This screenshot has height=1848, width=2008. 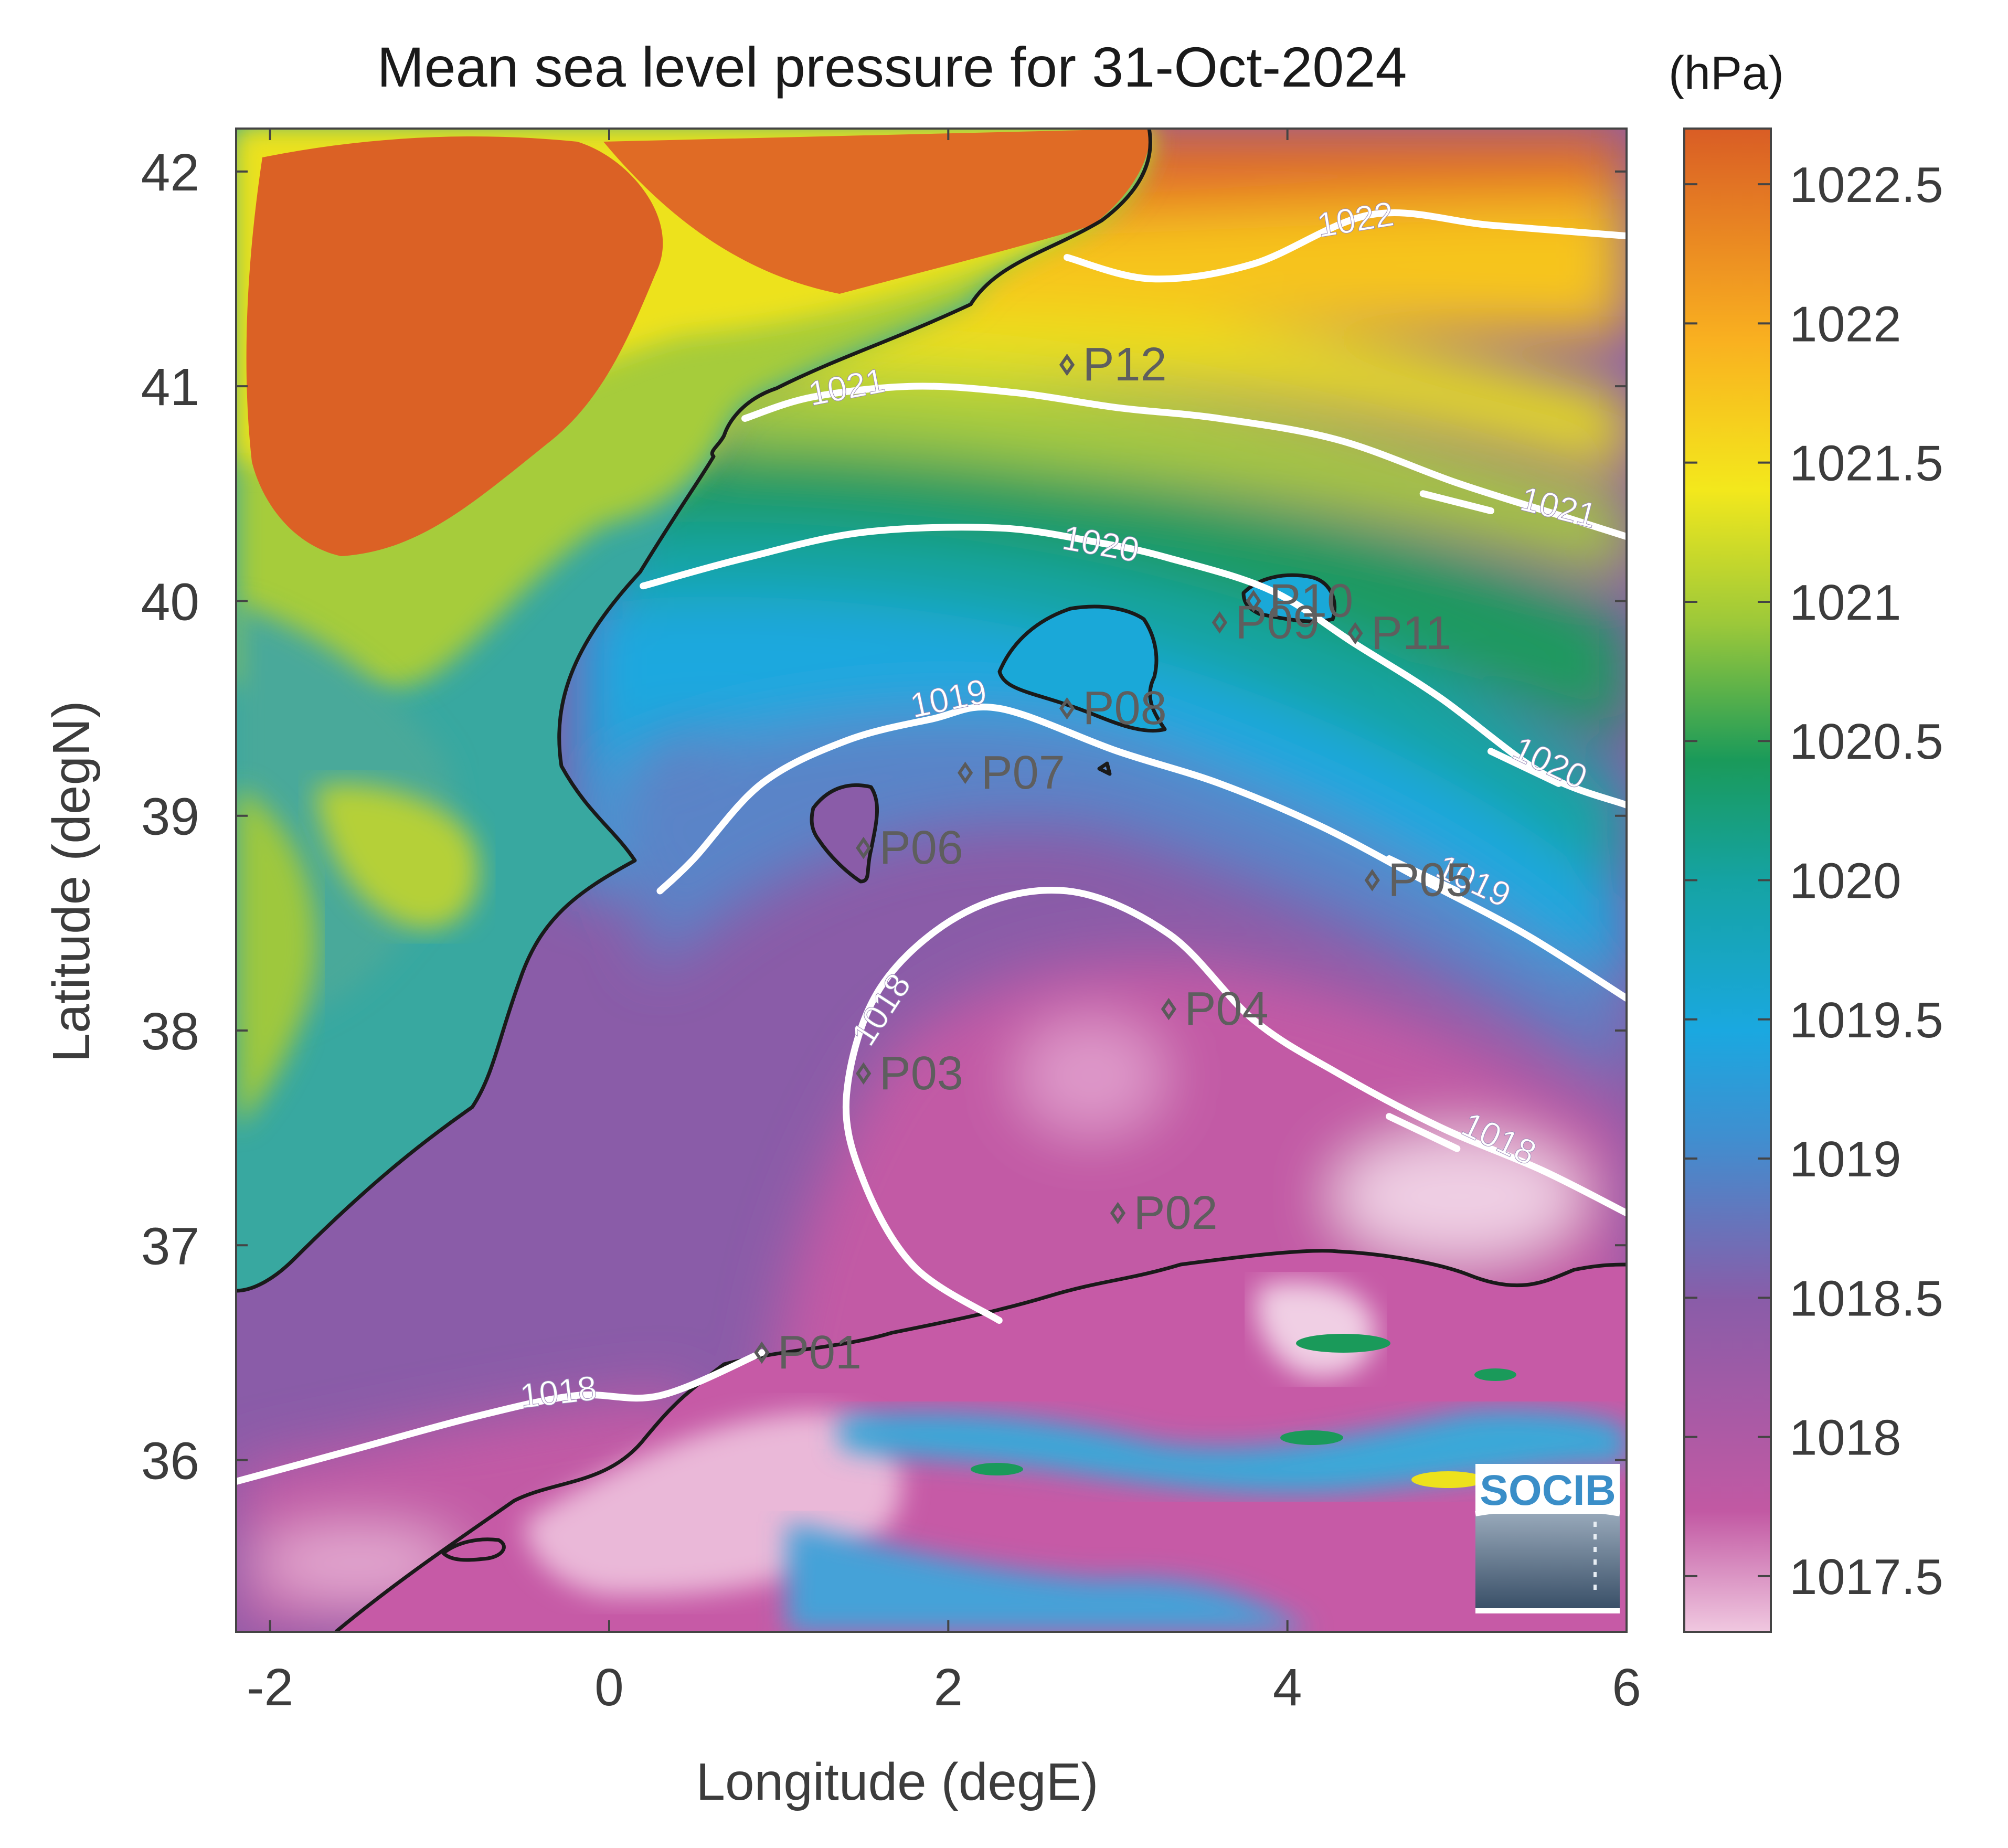 I want to click on station-p01: P01, so click(x=808, y=1352).